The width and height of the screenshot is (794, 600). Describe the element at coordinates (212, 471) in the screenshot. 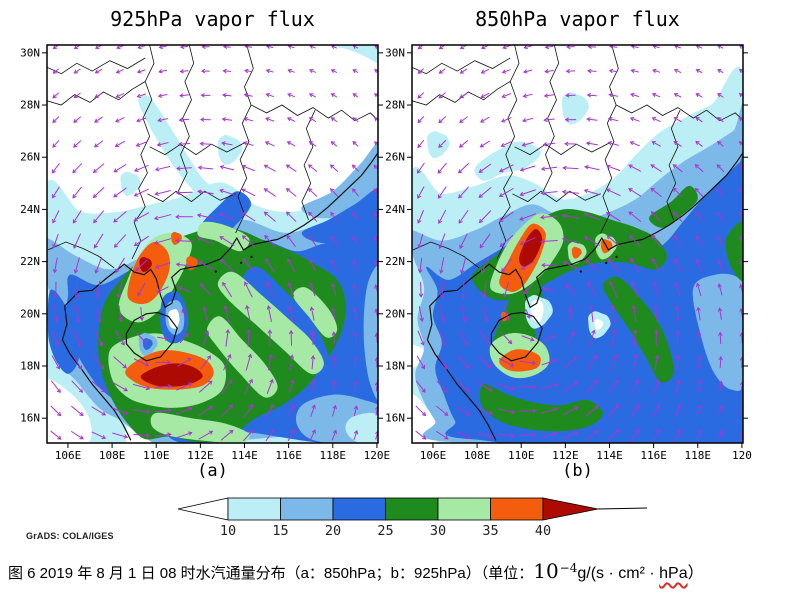

I see `panel-sublabel: (a)` at that location.